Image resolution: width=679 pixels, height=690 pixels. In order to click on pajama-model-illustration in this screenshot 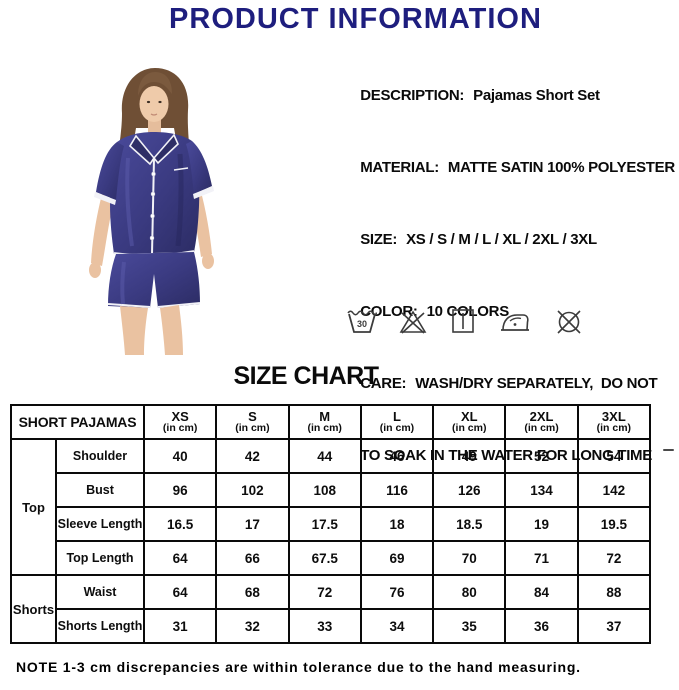, I will do `click(151, 211)`.